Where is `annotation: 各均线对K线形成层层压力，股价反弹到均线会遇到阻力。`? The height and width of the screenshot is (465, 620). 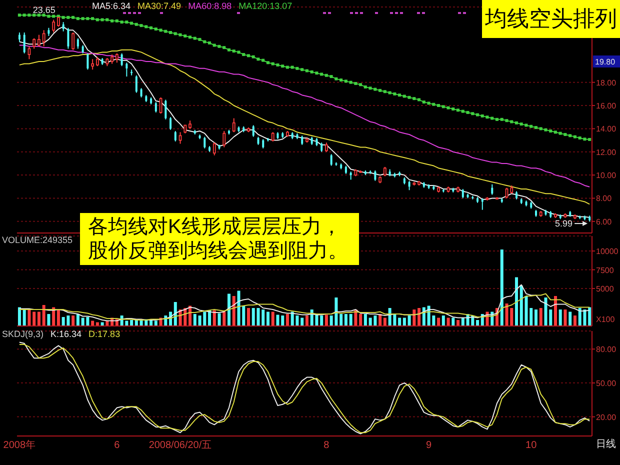
annotation: 各均线对K线形成层层压力，股价反弹到均线会遇到阻力。 is located at coordinates (219, 239).